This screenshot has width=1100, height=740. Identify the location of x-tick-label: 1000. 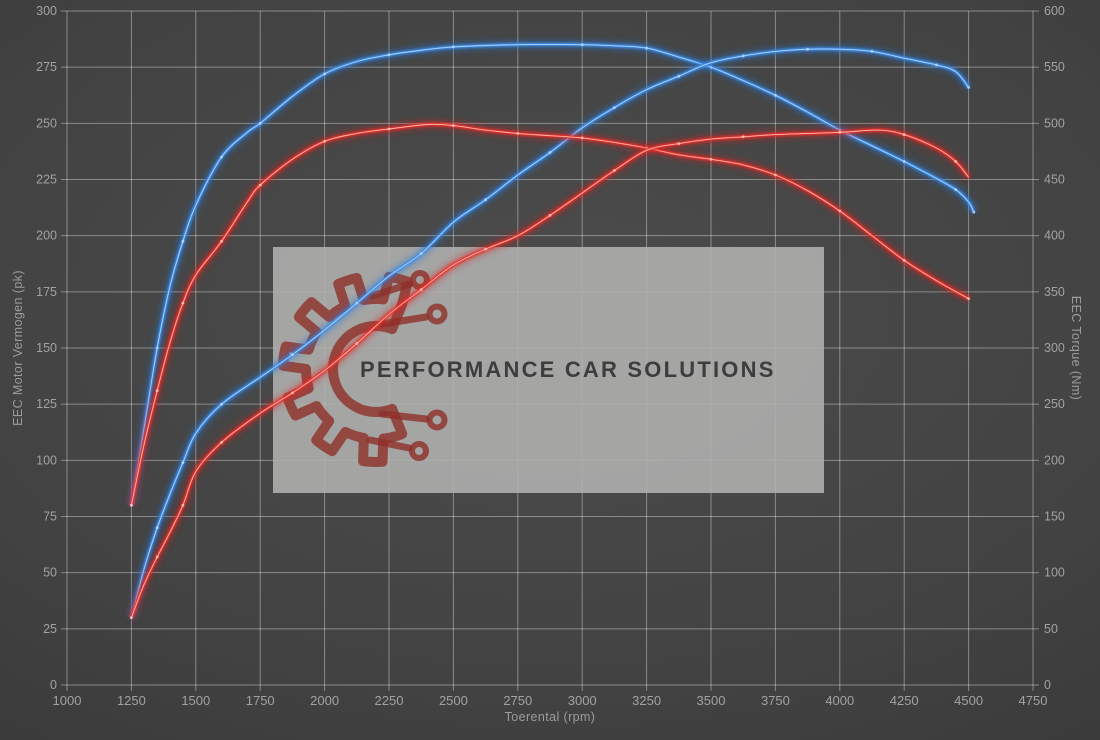
(67, 700).